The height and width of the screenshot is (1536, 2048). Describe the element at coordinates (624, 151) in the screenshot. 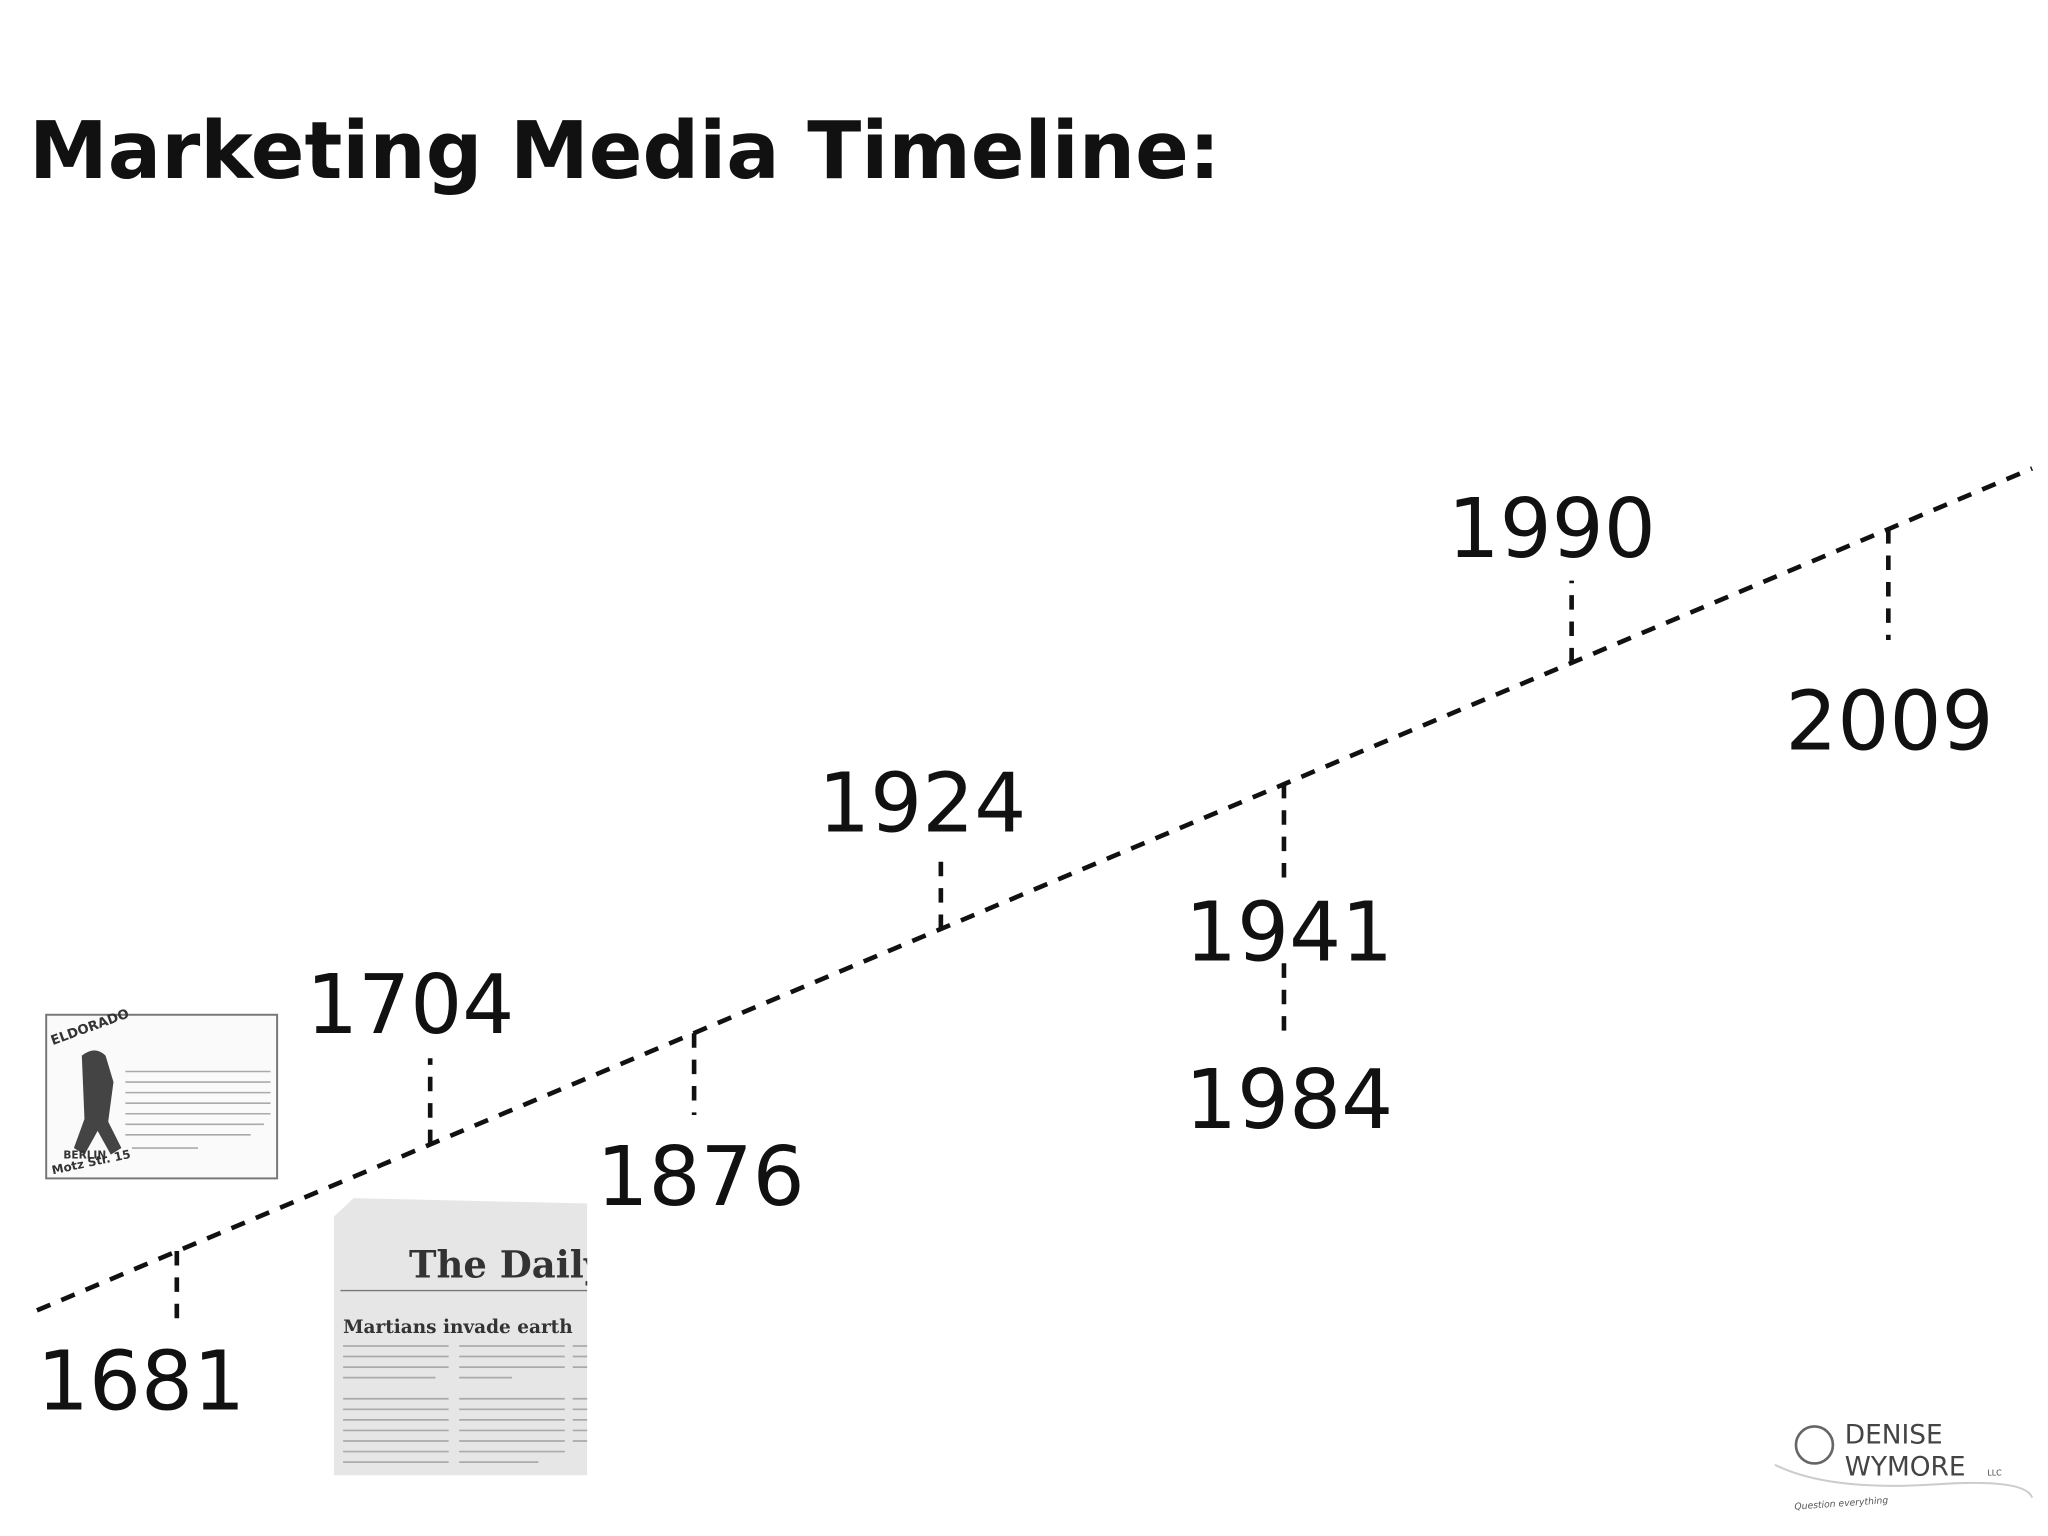

I see `title: Marketing Media Timeline:` at that location.